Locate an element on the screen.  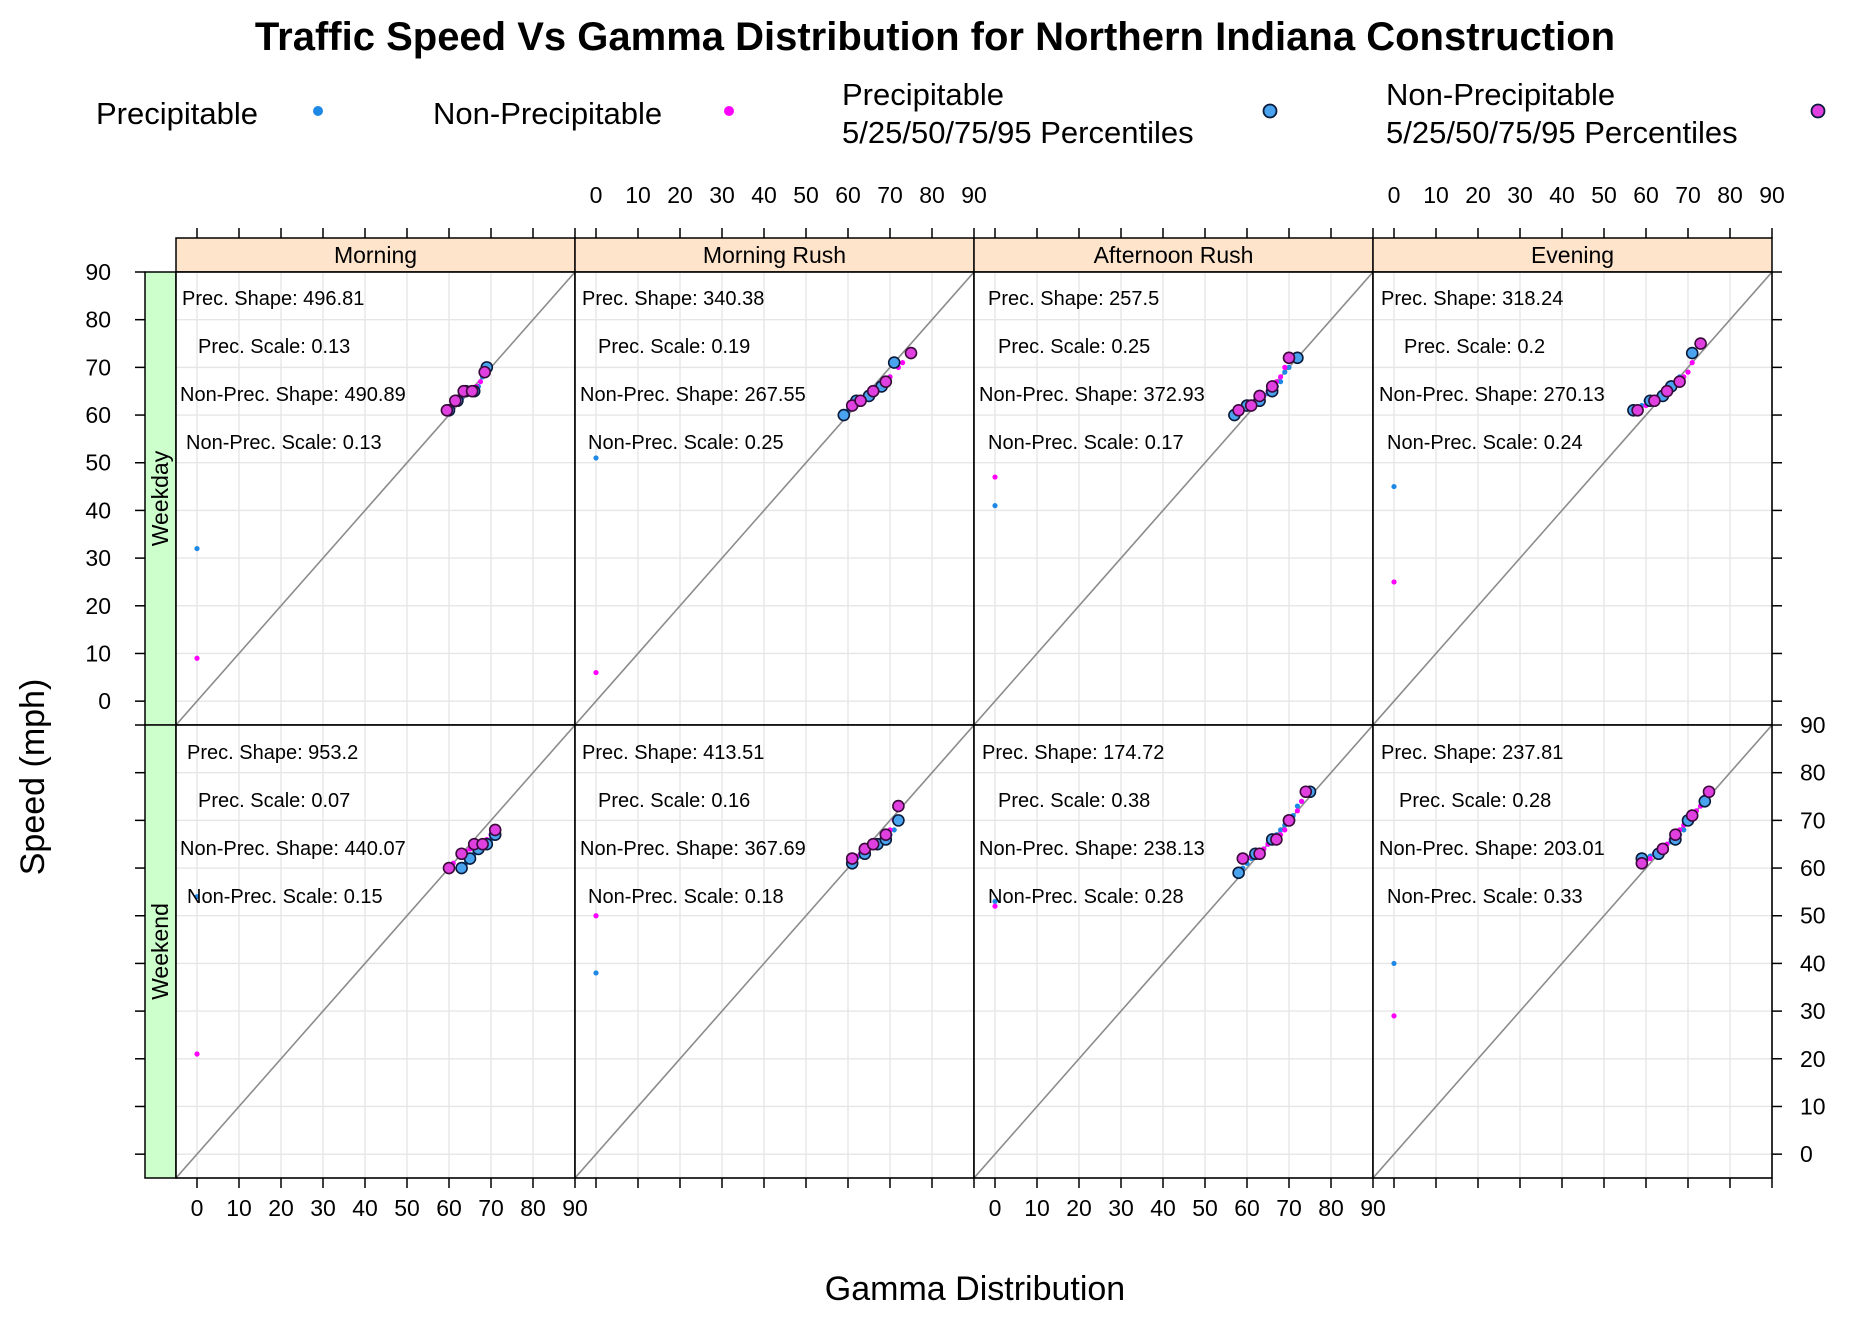
legend-label: Non-Precipitable is located at coordinates (1500, 94).